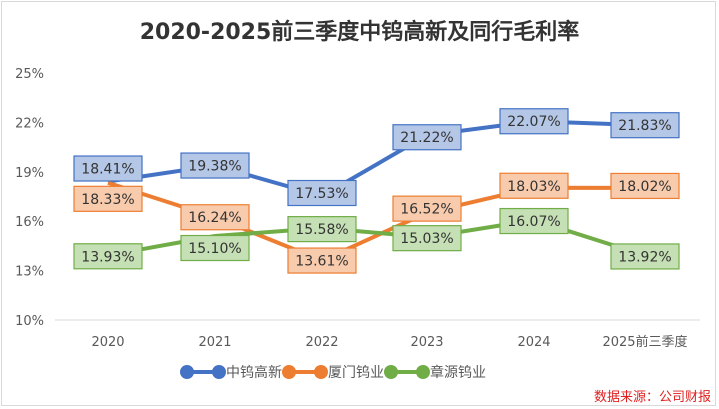  What do you see at coordinates (321, 342) in the screenshot?
I see `x-tick-label: 2022` at bounding box center [321, 342].